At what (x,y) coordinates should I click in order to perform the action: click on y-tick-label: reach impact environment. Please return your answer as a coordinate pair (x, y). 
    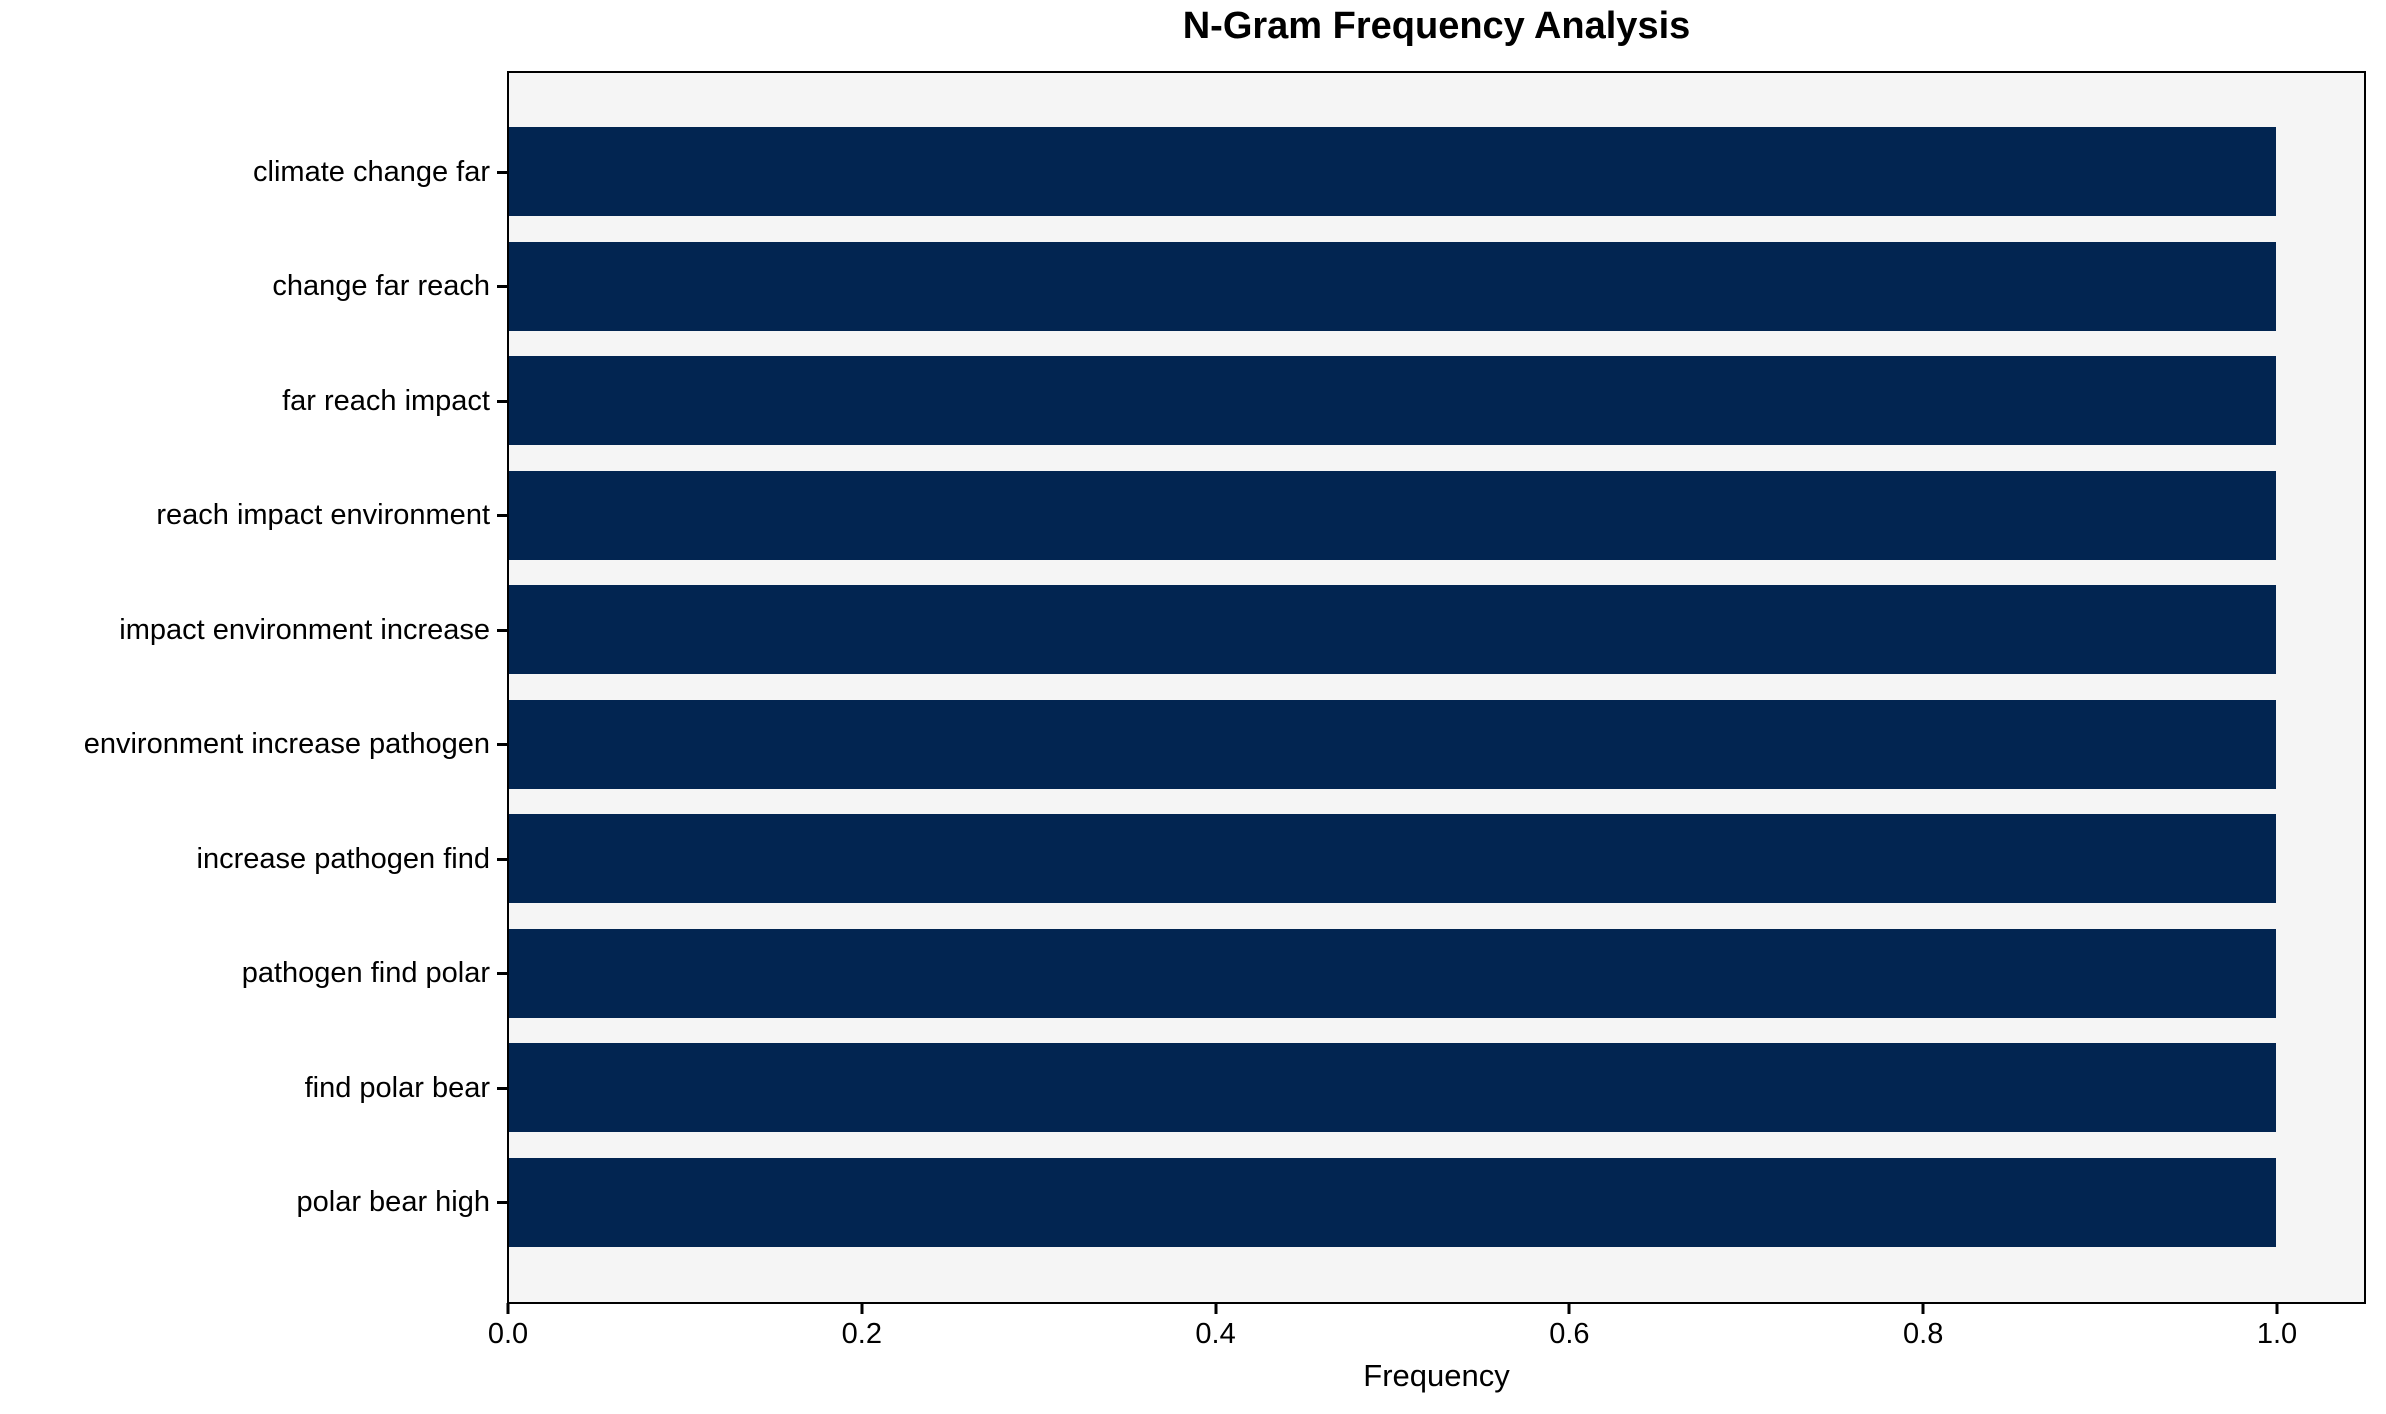
    Looking at the image, I should click on (323, 515).